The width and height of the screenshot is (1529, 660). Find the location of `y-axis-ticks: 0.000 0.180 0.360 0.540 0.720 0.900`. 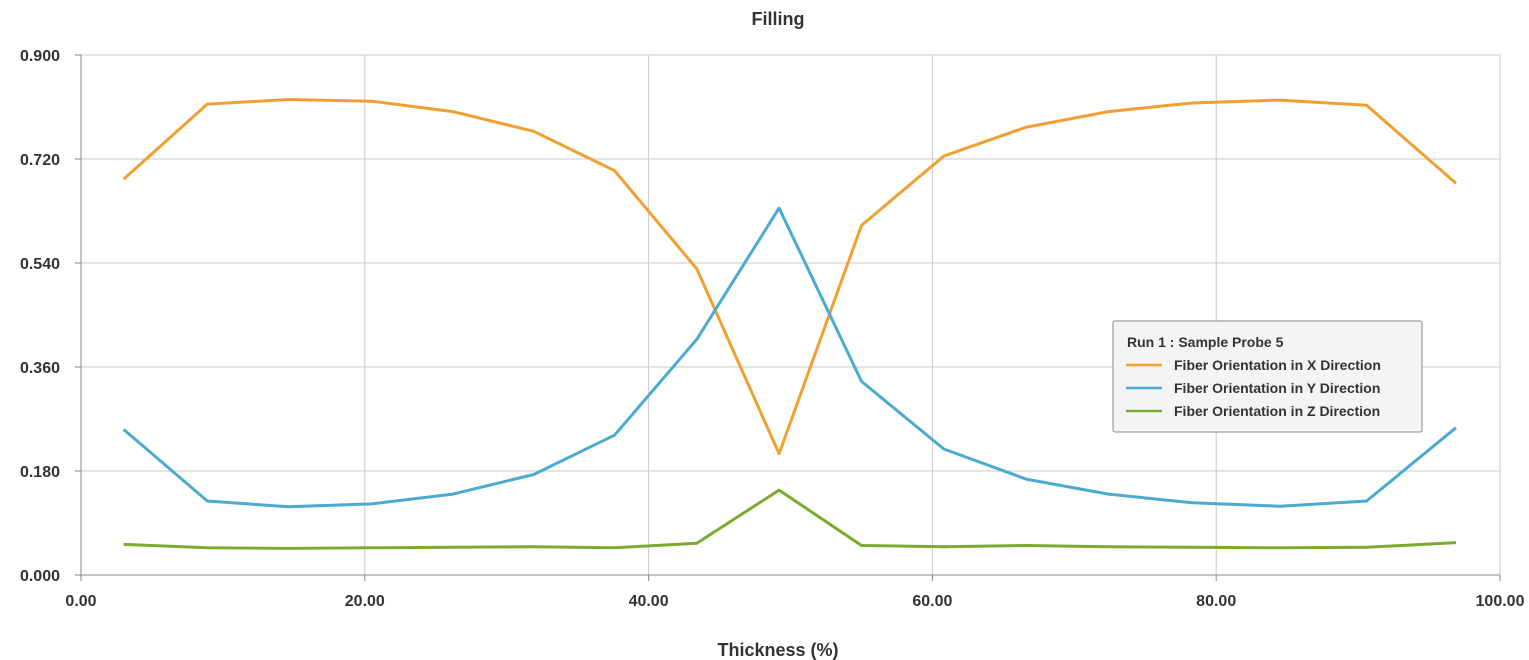

y-axis-ticks: 0.000 0.180 0.360 0.540 0.720 0.900 is located at coordinates (40, 316).